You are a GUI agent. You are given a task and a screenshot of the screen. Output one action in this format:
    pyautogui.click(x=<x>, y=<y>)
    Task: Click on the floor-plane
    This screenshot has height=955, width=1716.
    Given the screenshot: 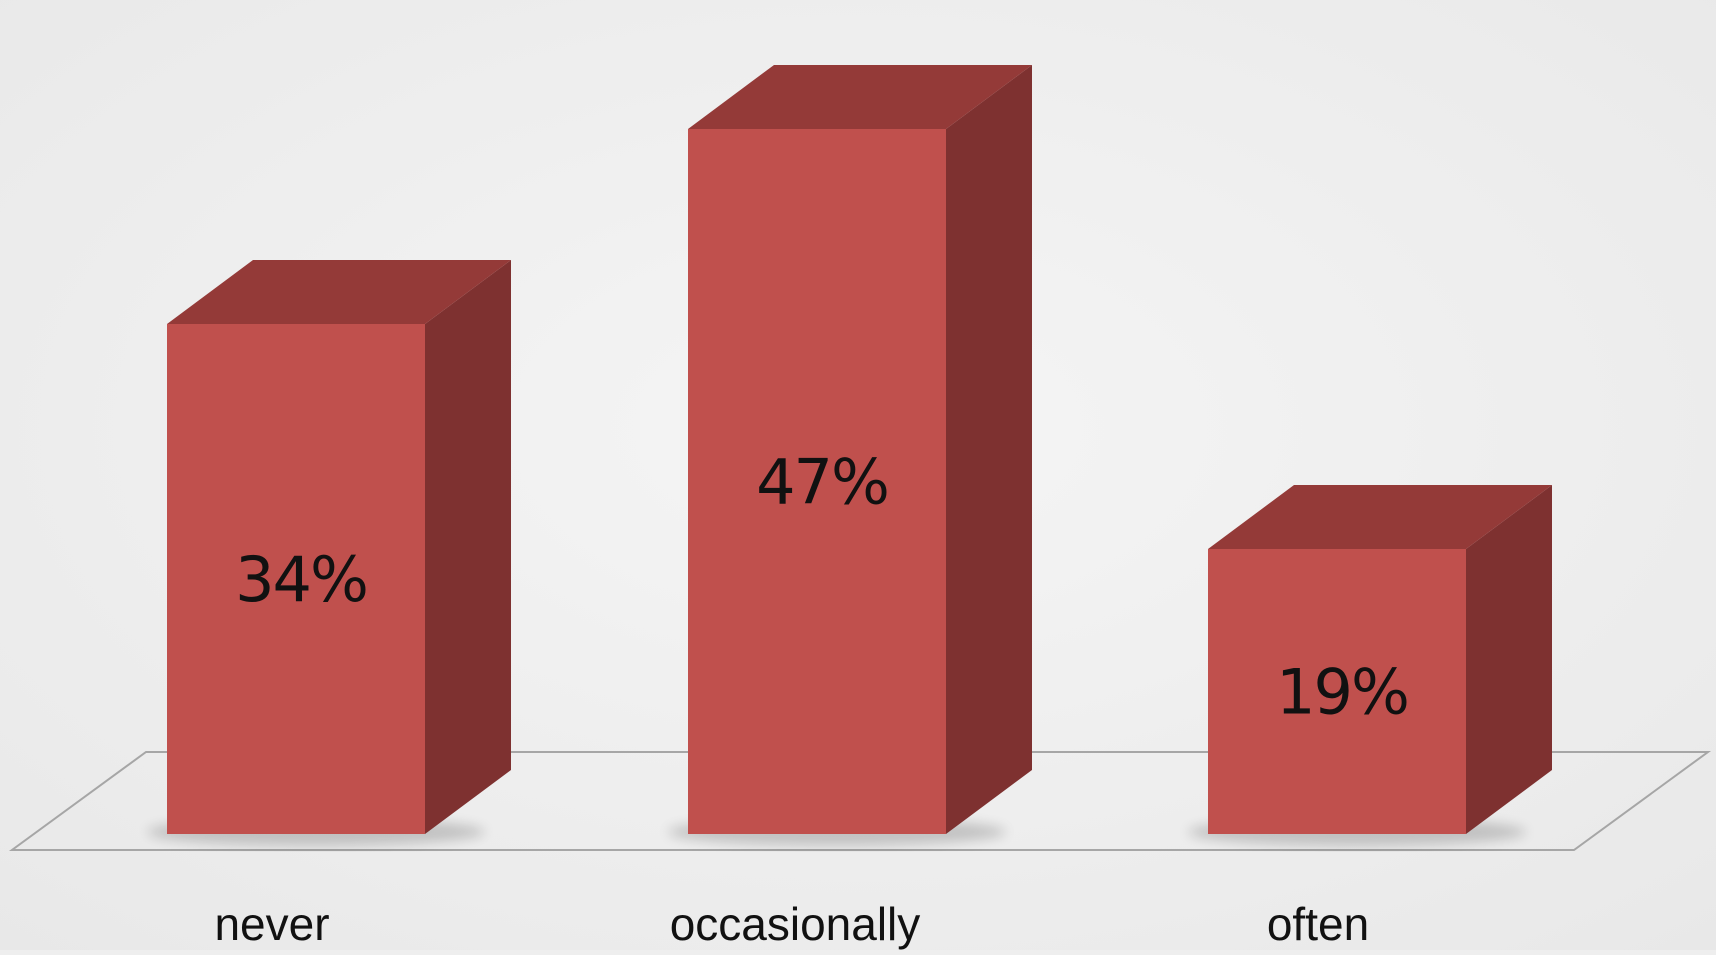 What is the action you would take?
    pyautogui.click(x=860, y=801)
    